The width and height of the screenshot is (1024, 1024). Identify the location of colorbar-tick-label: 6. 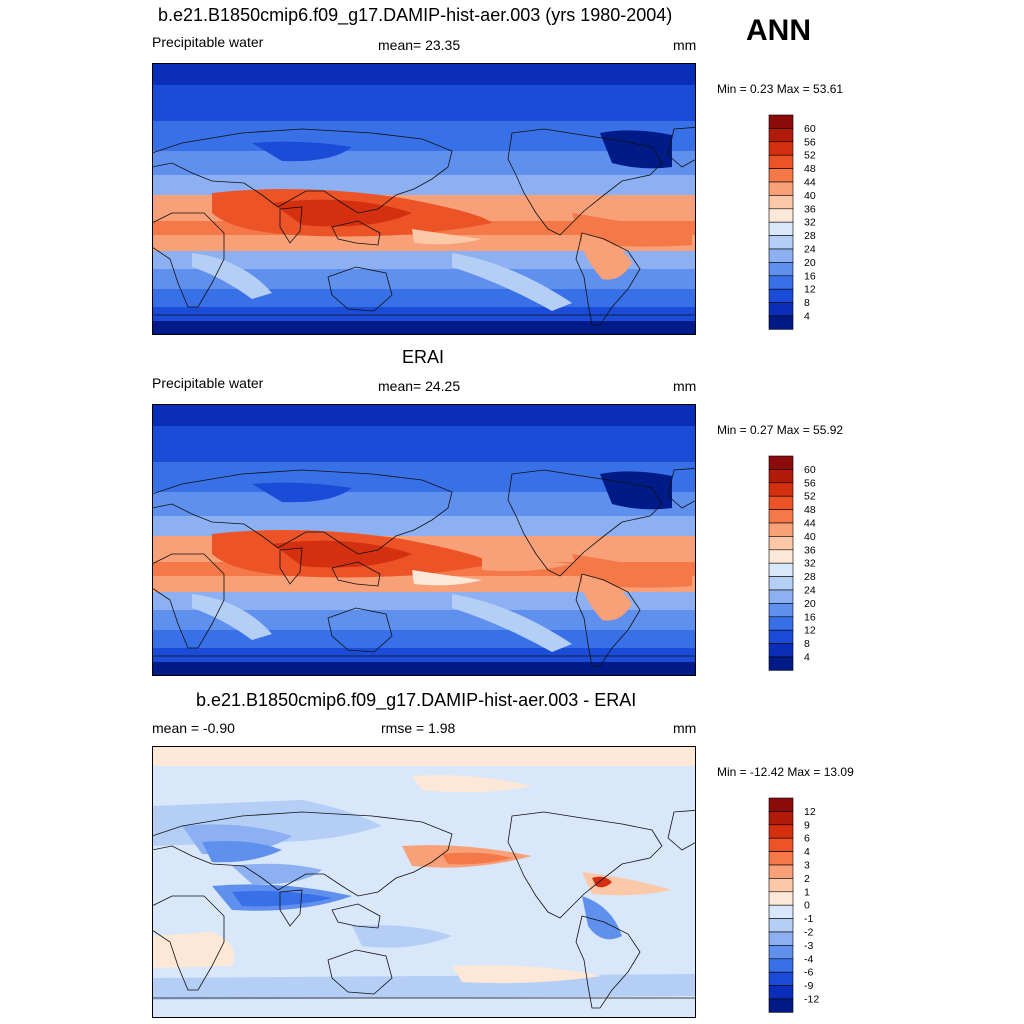
(807, 839).